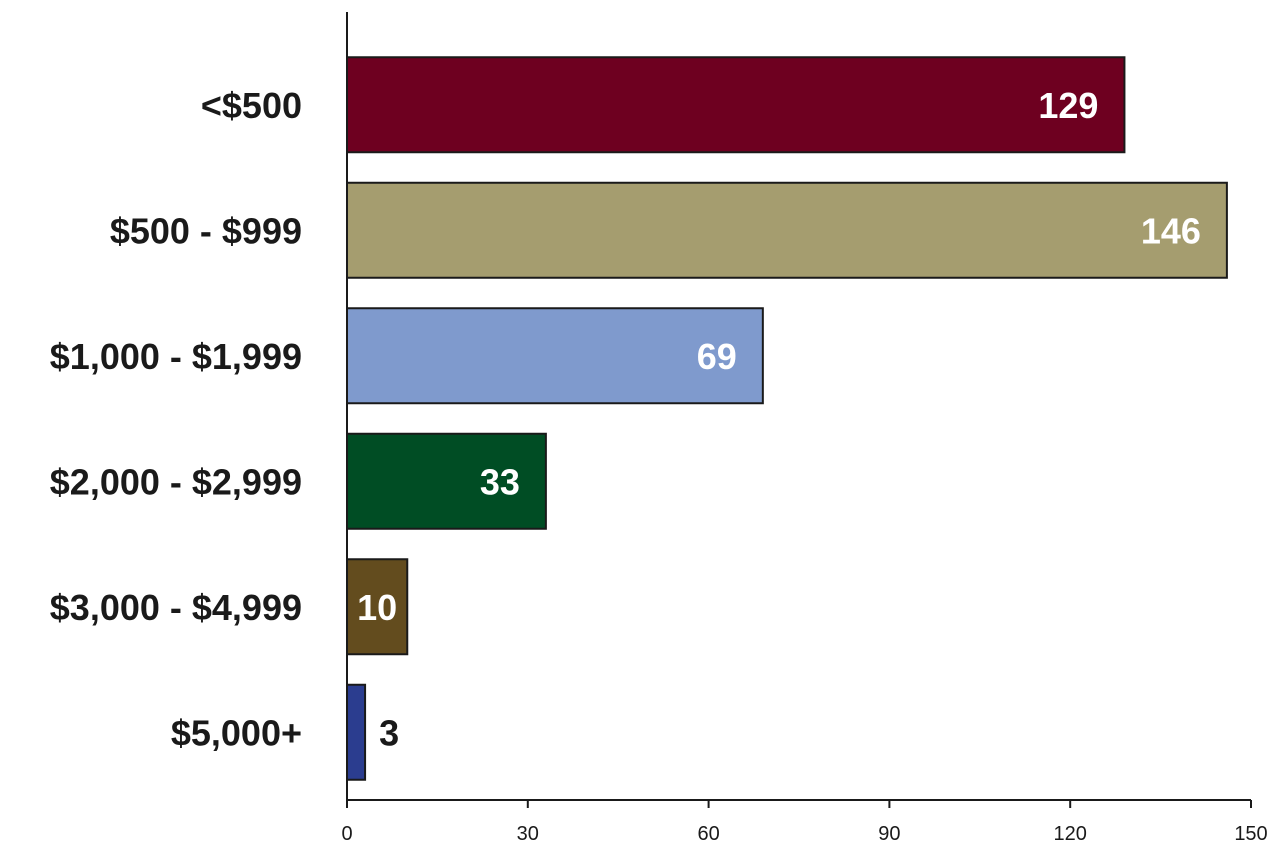 The image size is (1279, 843). Describe the element at coordinates (528, 833) in the screenshot. I see `x-tick-label-1: 30` at that location.